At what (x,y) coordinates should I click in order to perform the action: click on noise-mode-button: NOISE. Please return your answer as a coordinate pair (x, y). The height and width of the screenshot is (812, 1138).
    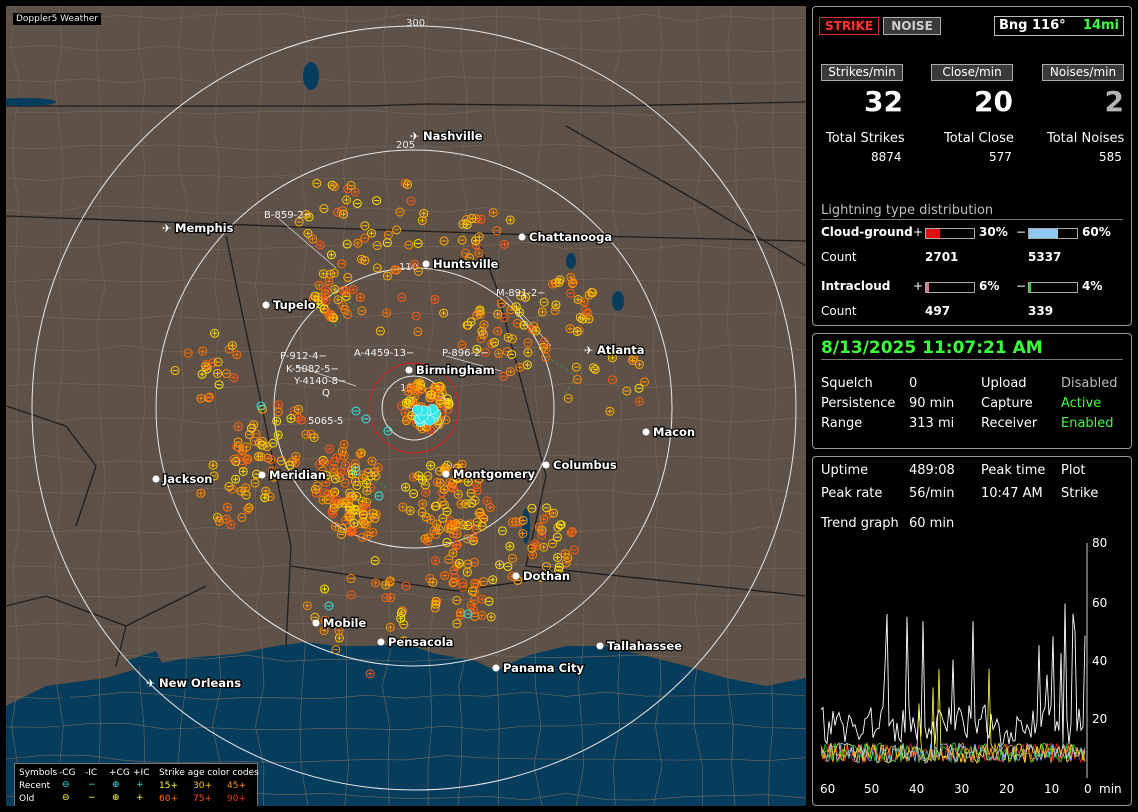
    Looking at the image, I should click on (912, 26).